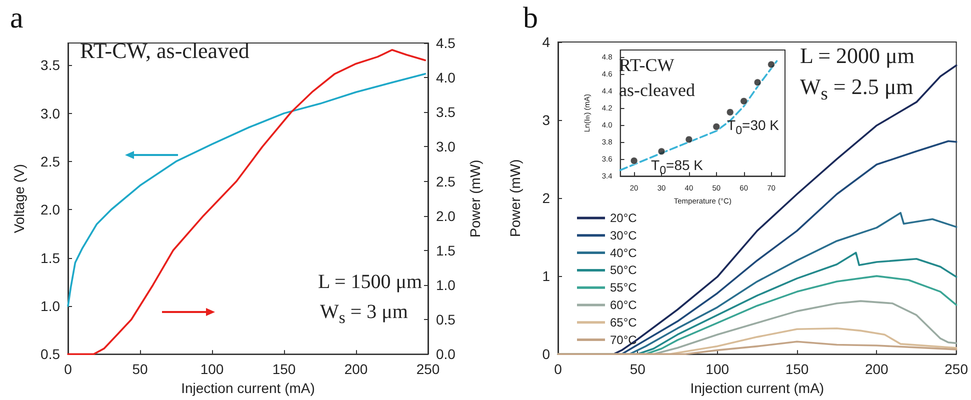 The width and height of the screenshot is (971, 400). I want to click on y2-tick-label: 4.5, so click(446, 43).